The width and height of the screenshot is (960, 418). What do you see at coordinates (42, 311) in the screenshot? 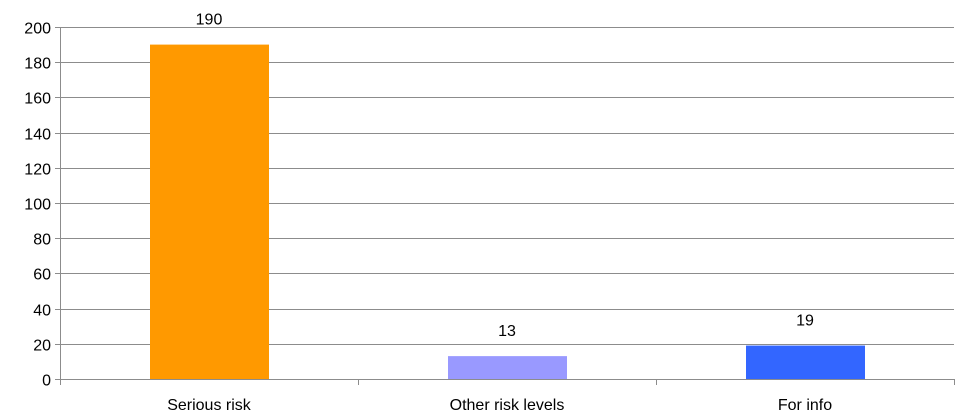
I see `y-tick-label: 40` at bounding box center [42, 311].